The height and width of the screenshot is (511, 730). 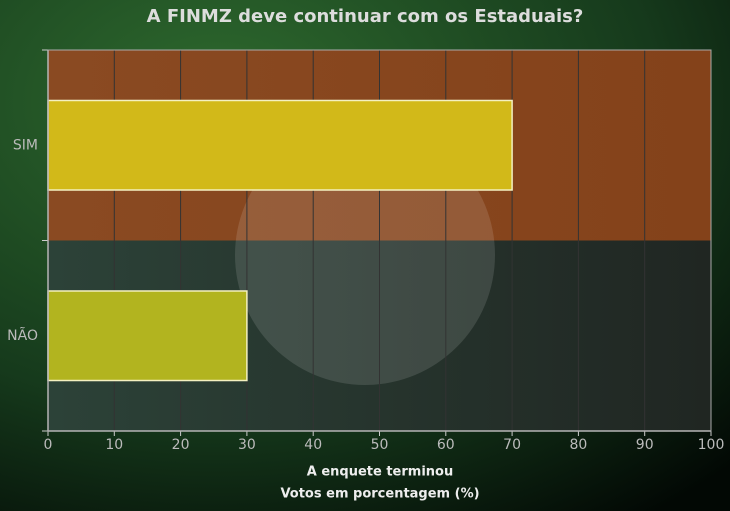 I want to click on x-tick-label: 50, so click(x=380, y=445).